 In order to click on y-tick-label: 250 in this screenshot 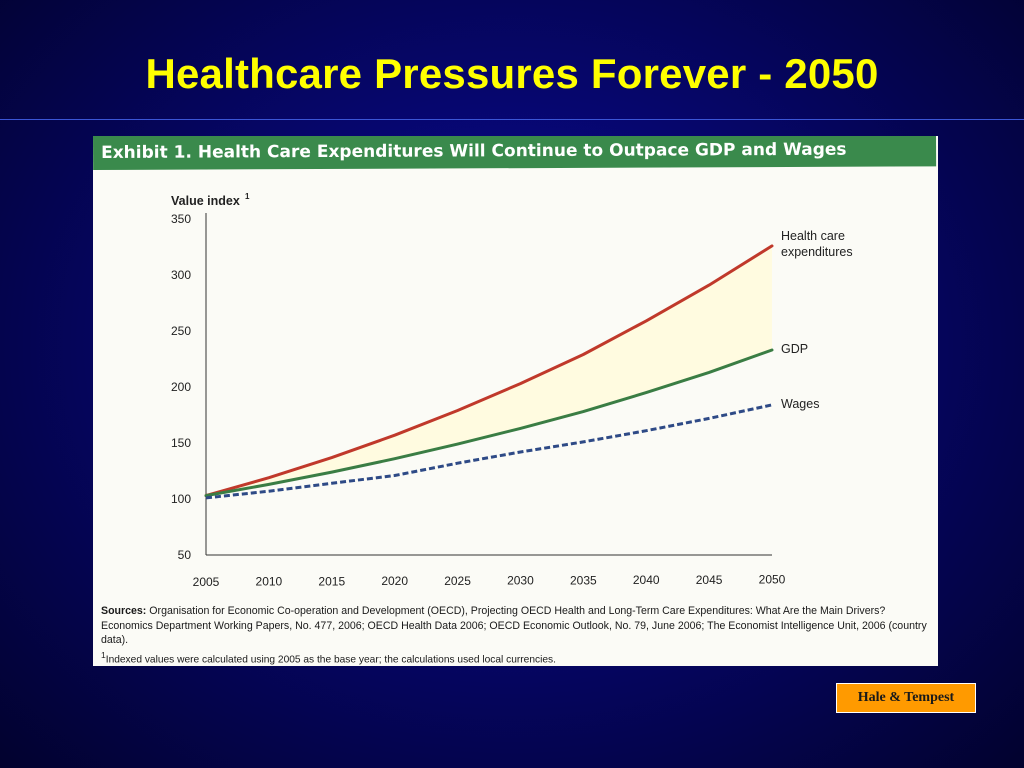, I will do `click(181, 331)`.